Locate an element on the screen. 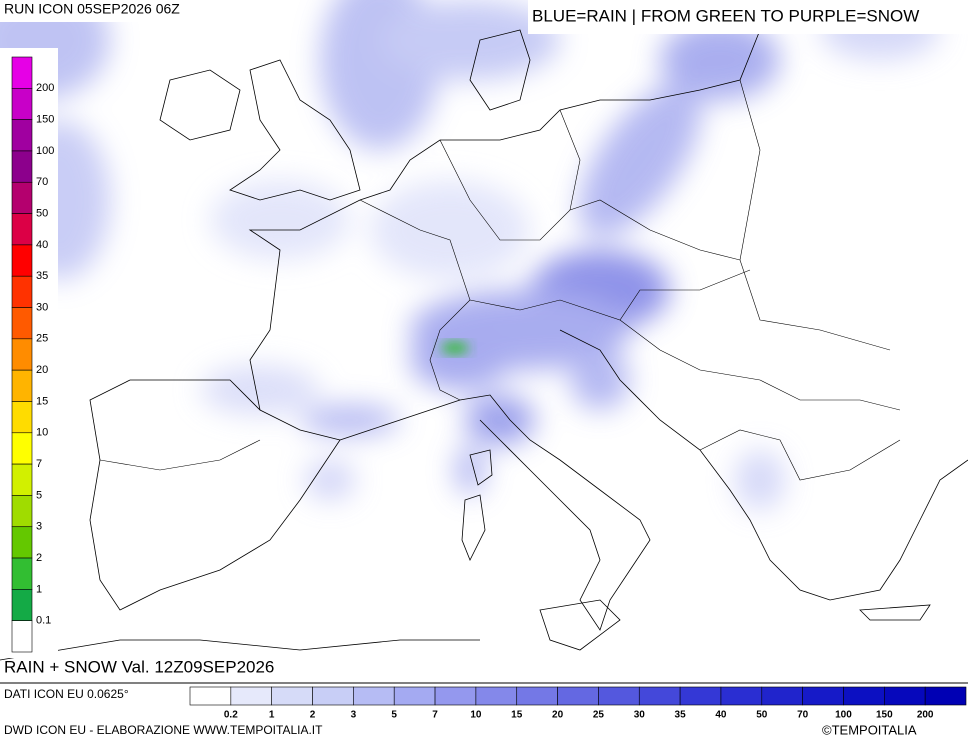 This screenshot has height=745, width=968. rain-scale-label: 2 is located at coordinates (313, 715).